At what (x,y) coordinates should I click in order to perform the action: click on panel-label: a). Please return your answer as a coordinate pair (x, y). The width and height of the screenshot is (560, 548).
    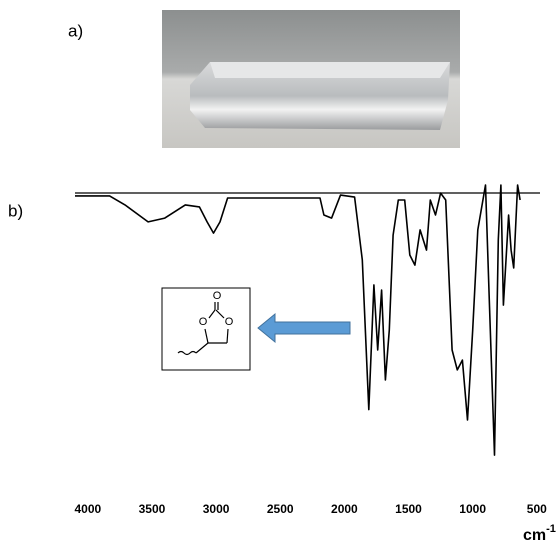
    Looking at the image, I should click on (75, 30).